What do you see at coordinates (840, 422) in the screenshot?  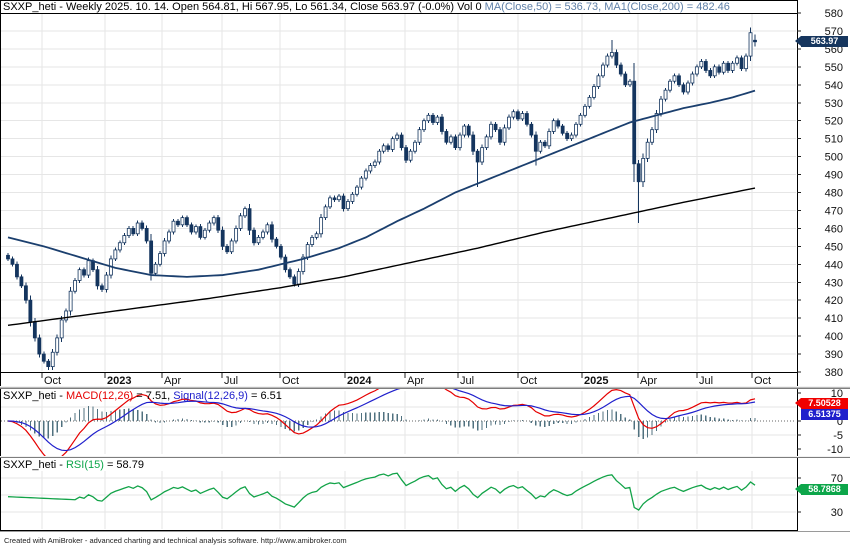 I see `svg-text: 0` at bounding box center [840, 422].